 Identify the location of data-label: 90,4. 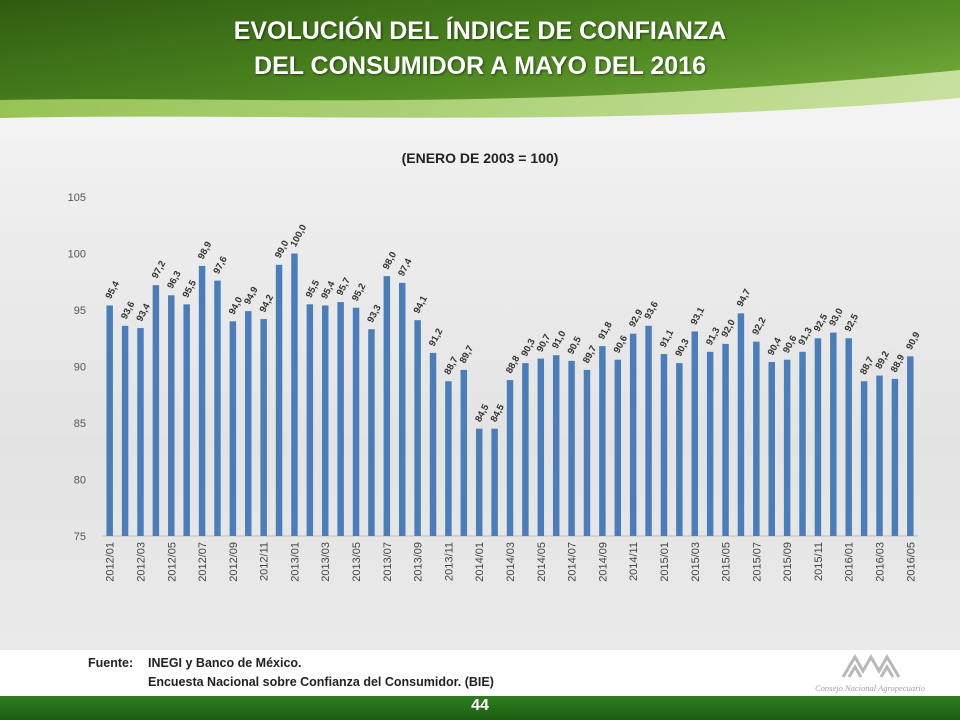
(775, 346).